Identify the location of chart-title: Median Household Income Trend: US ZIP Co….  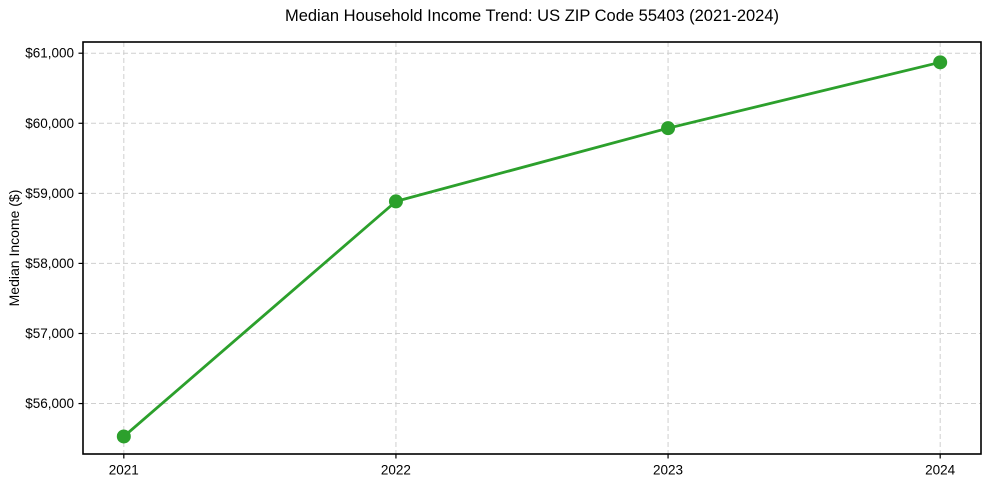
(532, 16).